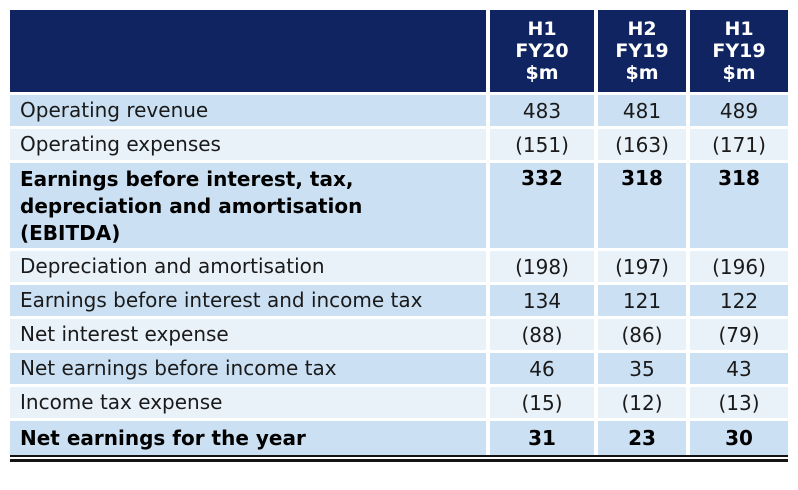 The width and height of the screenshot is (798, 490). I want to click on column-header-h1-fy19: H1 FY19 $m, so click(739, 52).